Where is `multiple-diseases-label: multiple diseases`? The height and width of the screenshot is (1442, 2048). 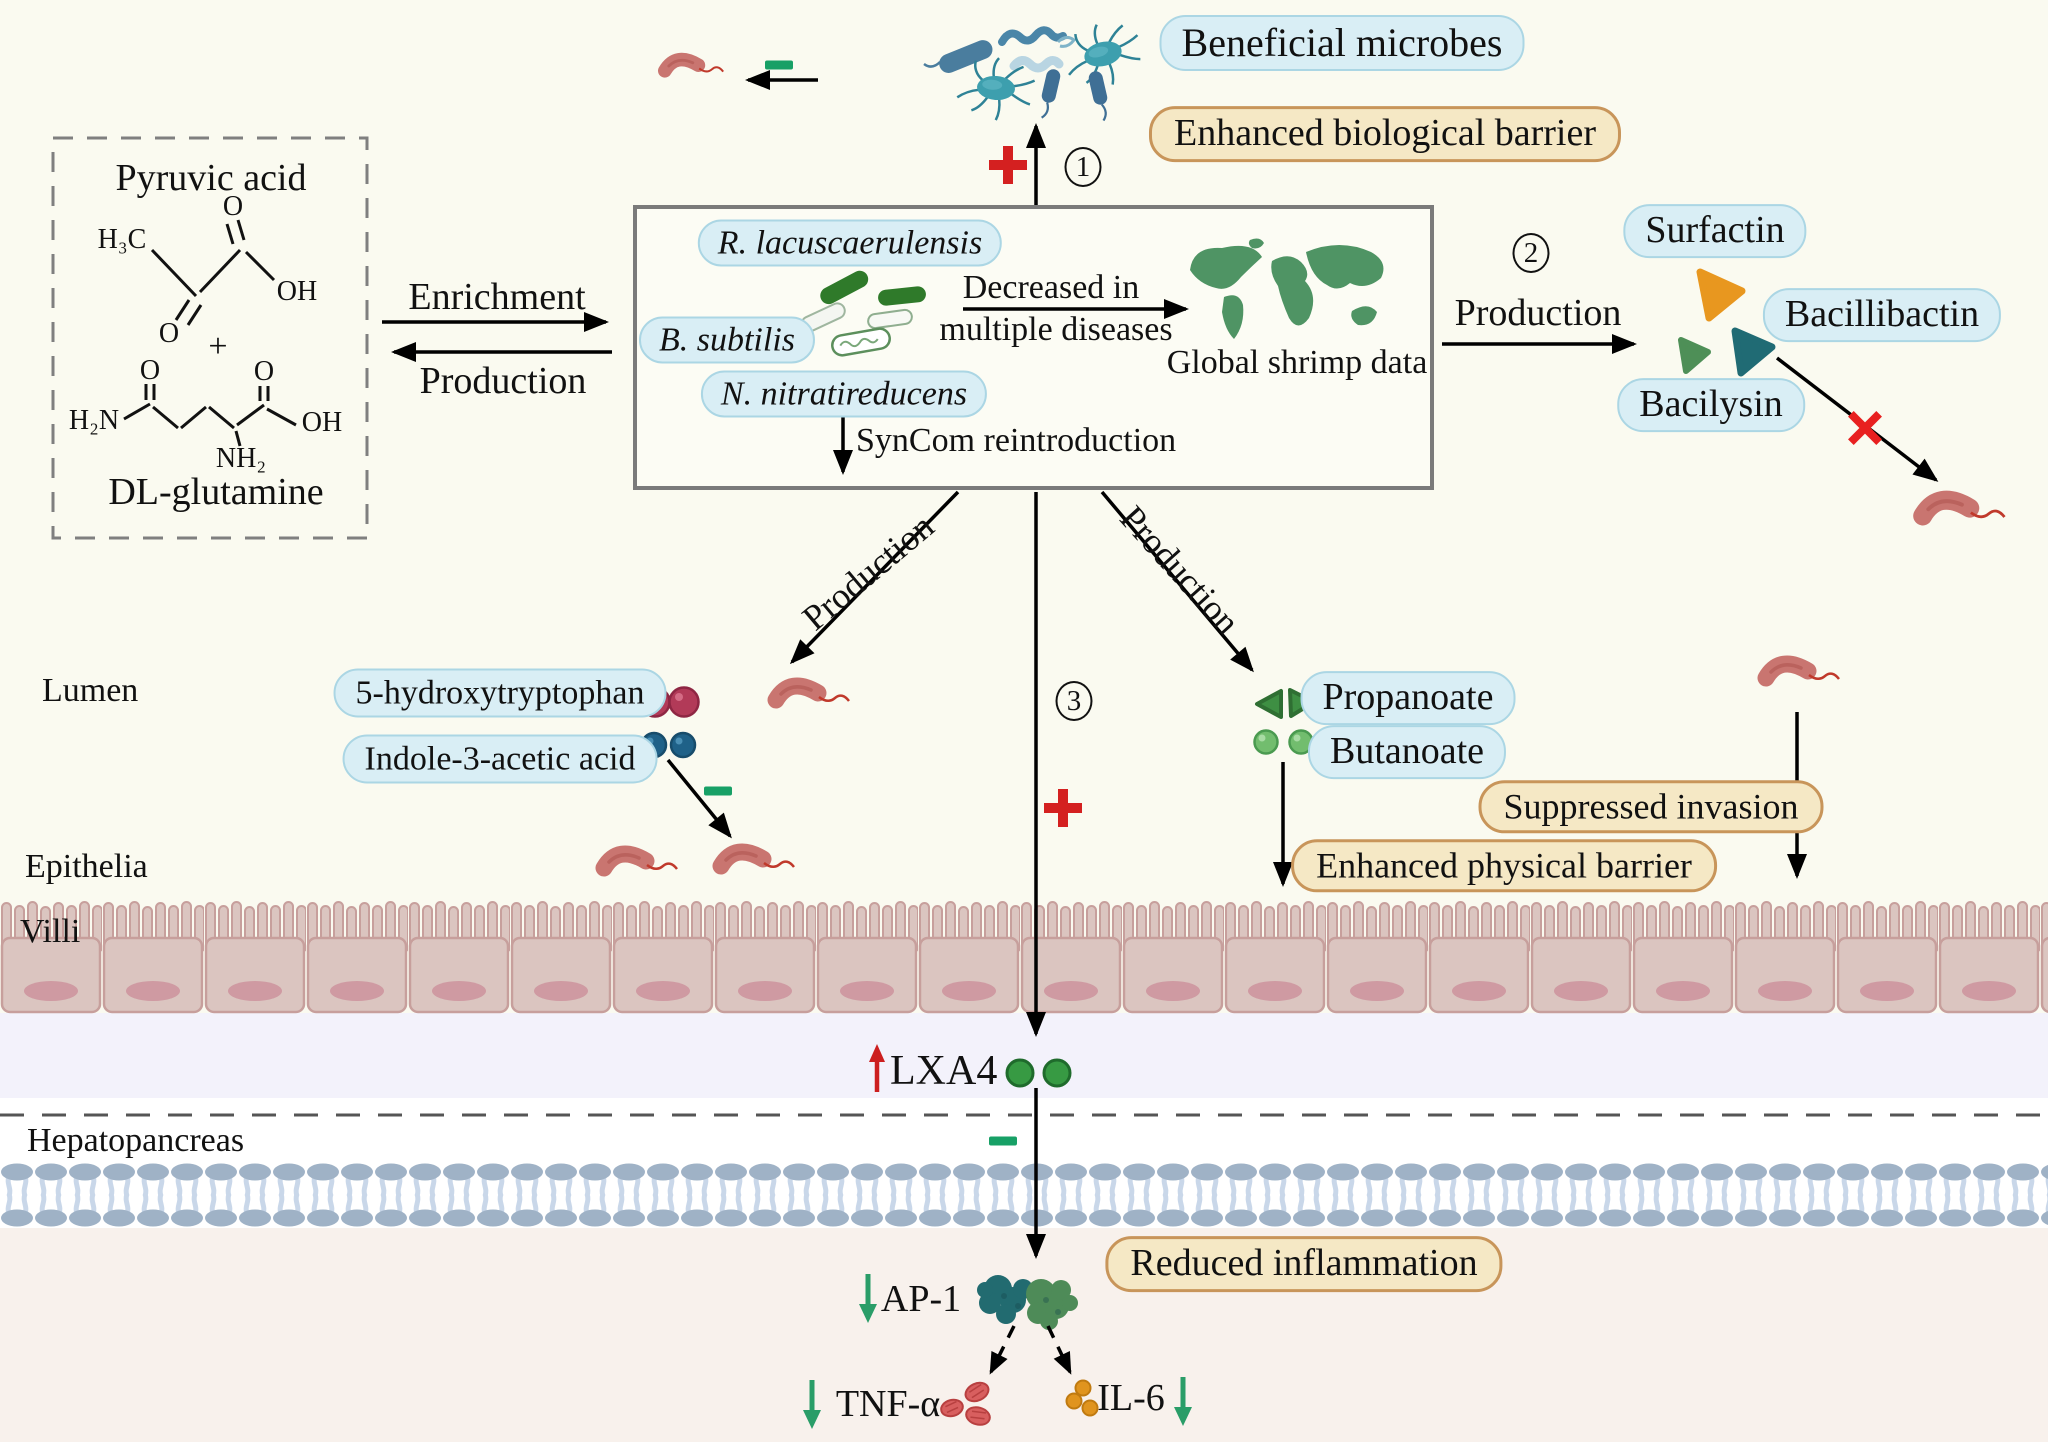 multiple-diseases-label: multiple diseases is located at coordinates (1056, 329).